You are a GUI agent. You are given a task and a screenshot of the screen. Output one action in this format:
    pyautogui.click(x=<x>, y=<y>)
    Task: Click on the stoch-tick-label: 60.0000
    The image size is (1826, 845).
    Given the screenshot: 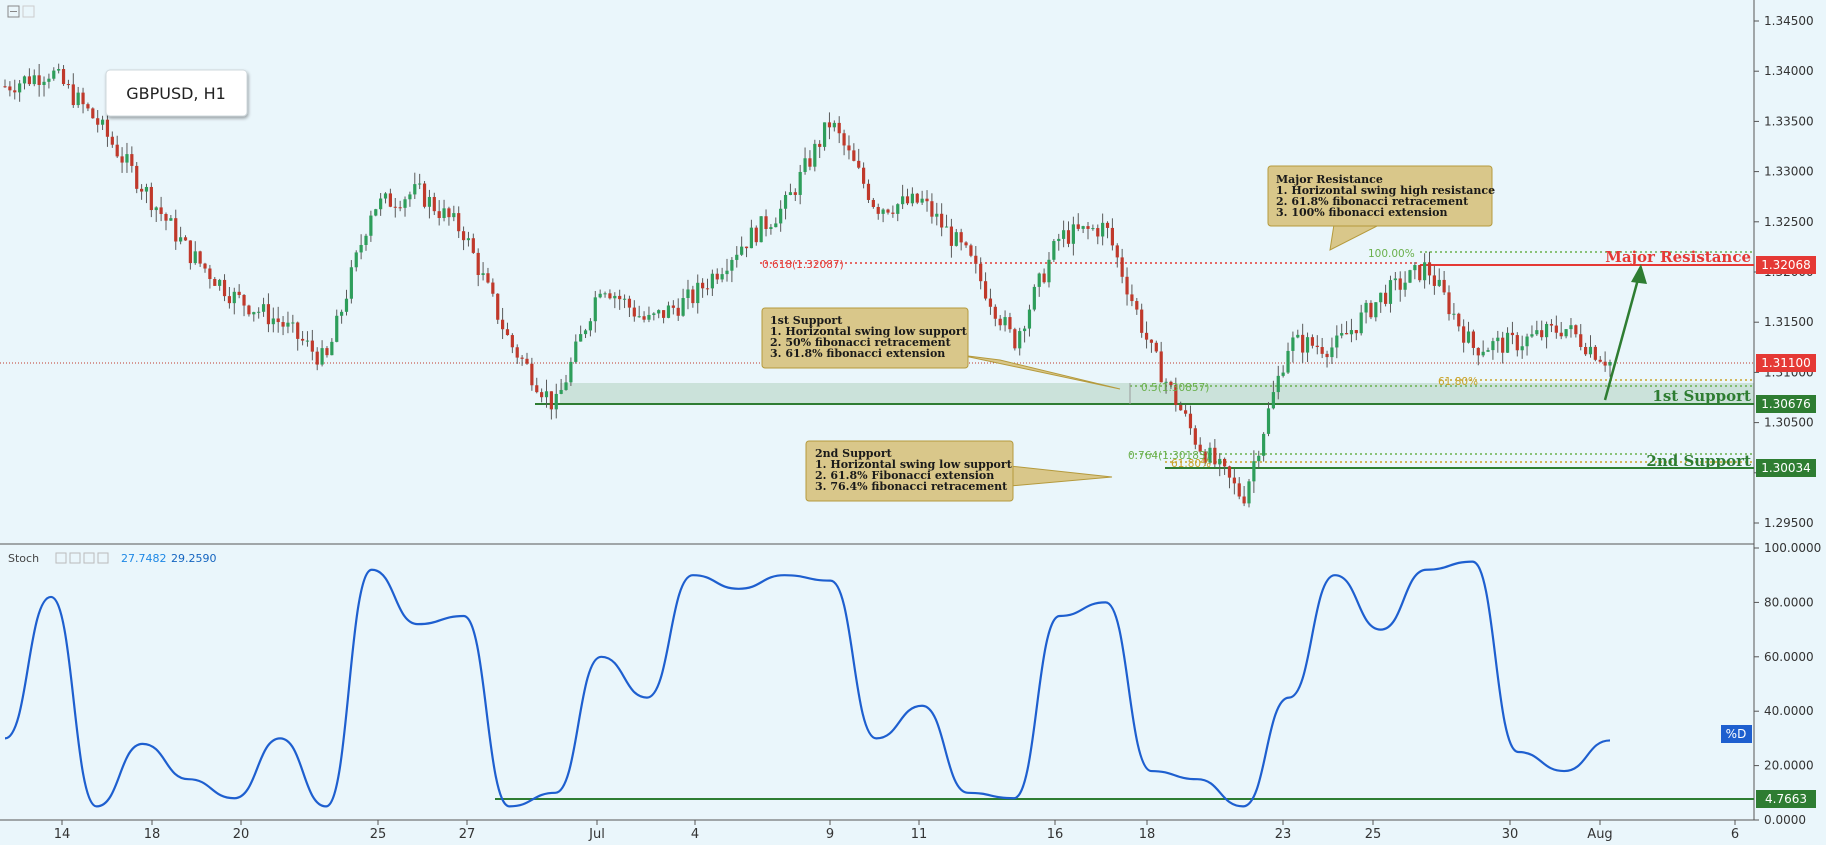 What is the action you would take?
    pyautogui.click(x=1789, y=657)
    